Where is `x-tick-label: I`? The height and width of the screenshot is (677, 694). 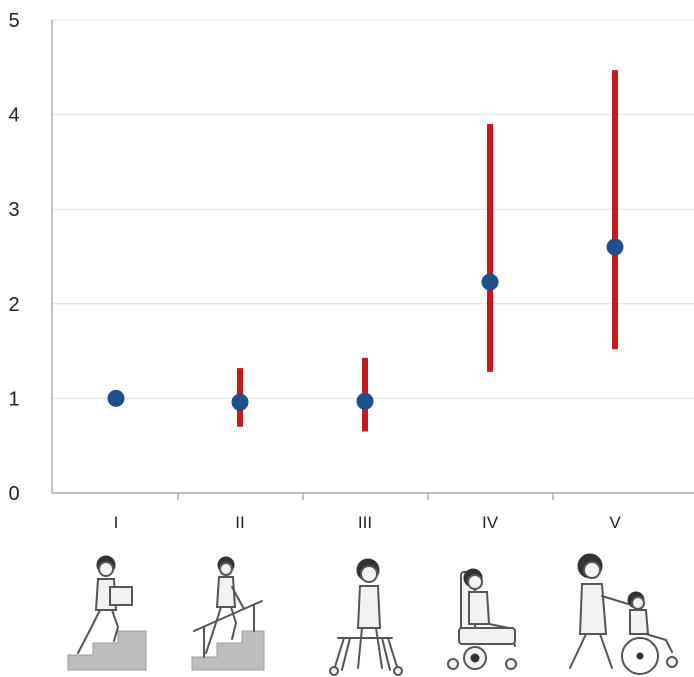 x-tick-label: I is located at coordinates (116, 522).